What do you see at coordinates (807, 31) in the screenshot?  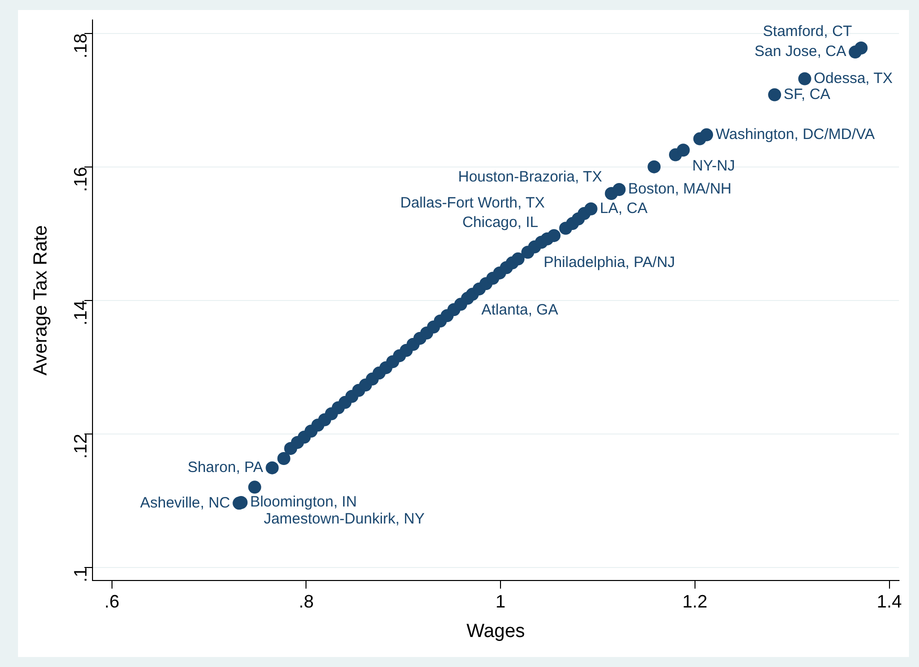 I see `data-label: Stamford, CT` at bounding box center [807, 31].